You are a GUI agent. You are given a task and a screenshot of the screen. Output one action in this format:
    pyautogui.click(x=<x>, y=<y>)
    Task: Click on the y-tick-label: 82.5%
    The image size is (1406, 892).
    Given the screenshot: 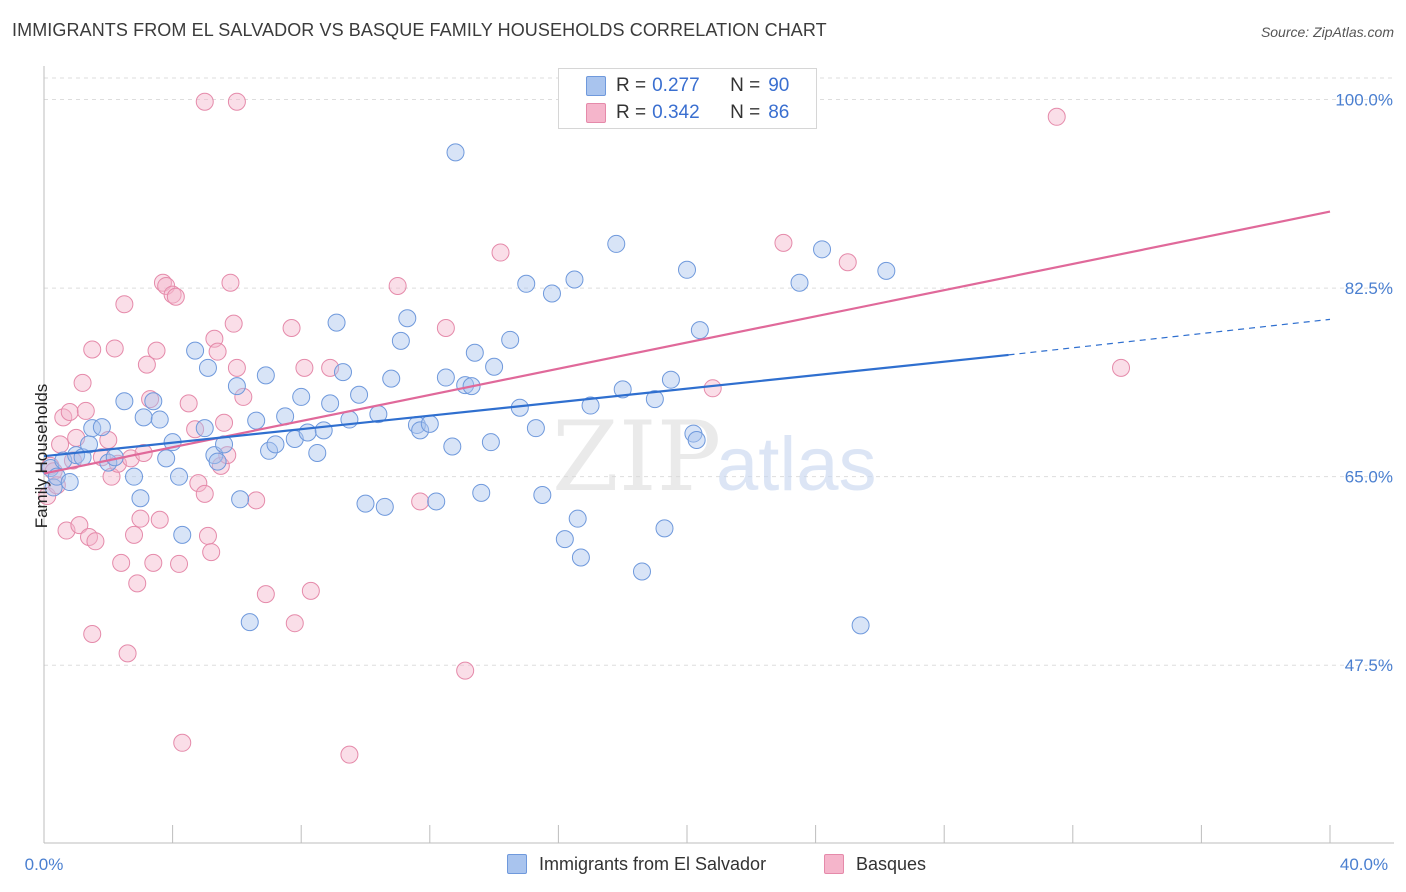 What is the action you would take?
    pyautogui.click(x=1369, y=288)
    